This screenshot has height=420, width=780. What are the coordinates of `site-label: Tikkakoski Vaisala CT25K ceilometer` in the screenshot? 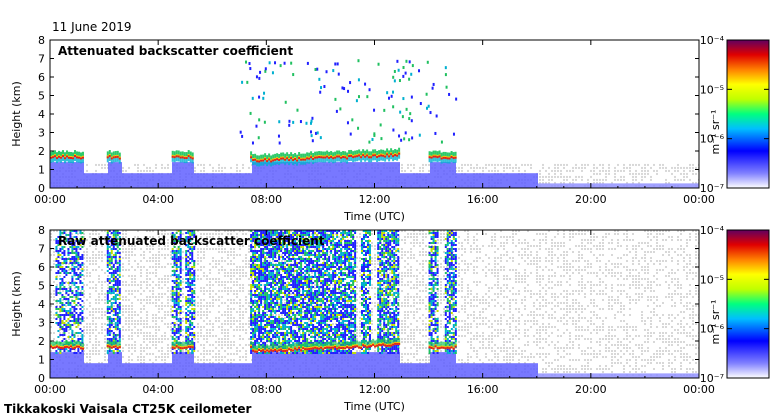 It's located at (128, 409).